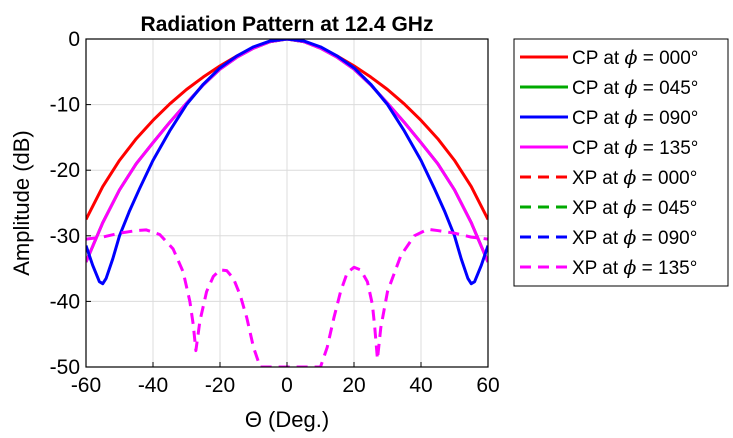 This screenshot has width=733, height=438. I want to click on chart-title: Radiation Pattern at 12.4 GHz, so click(287, 24).